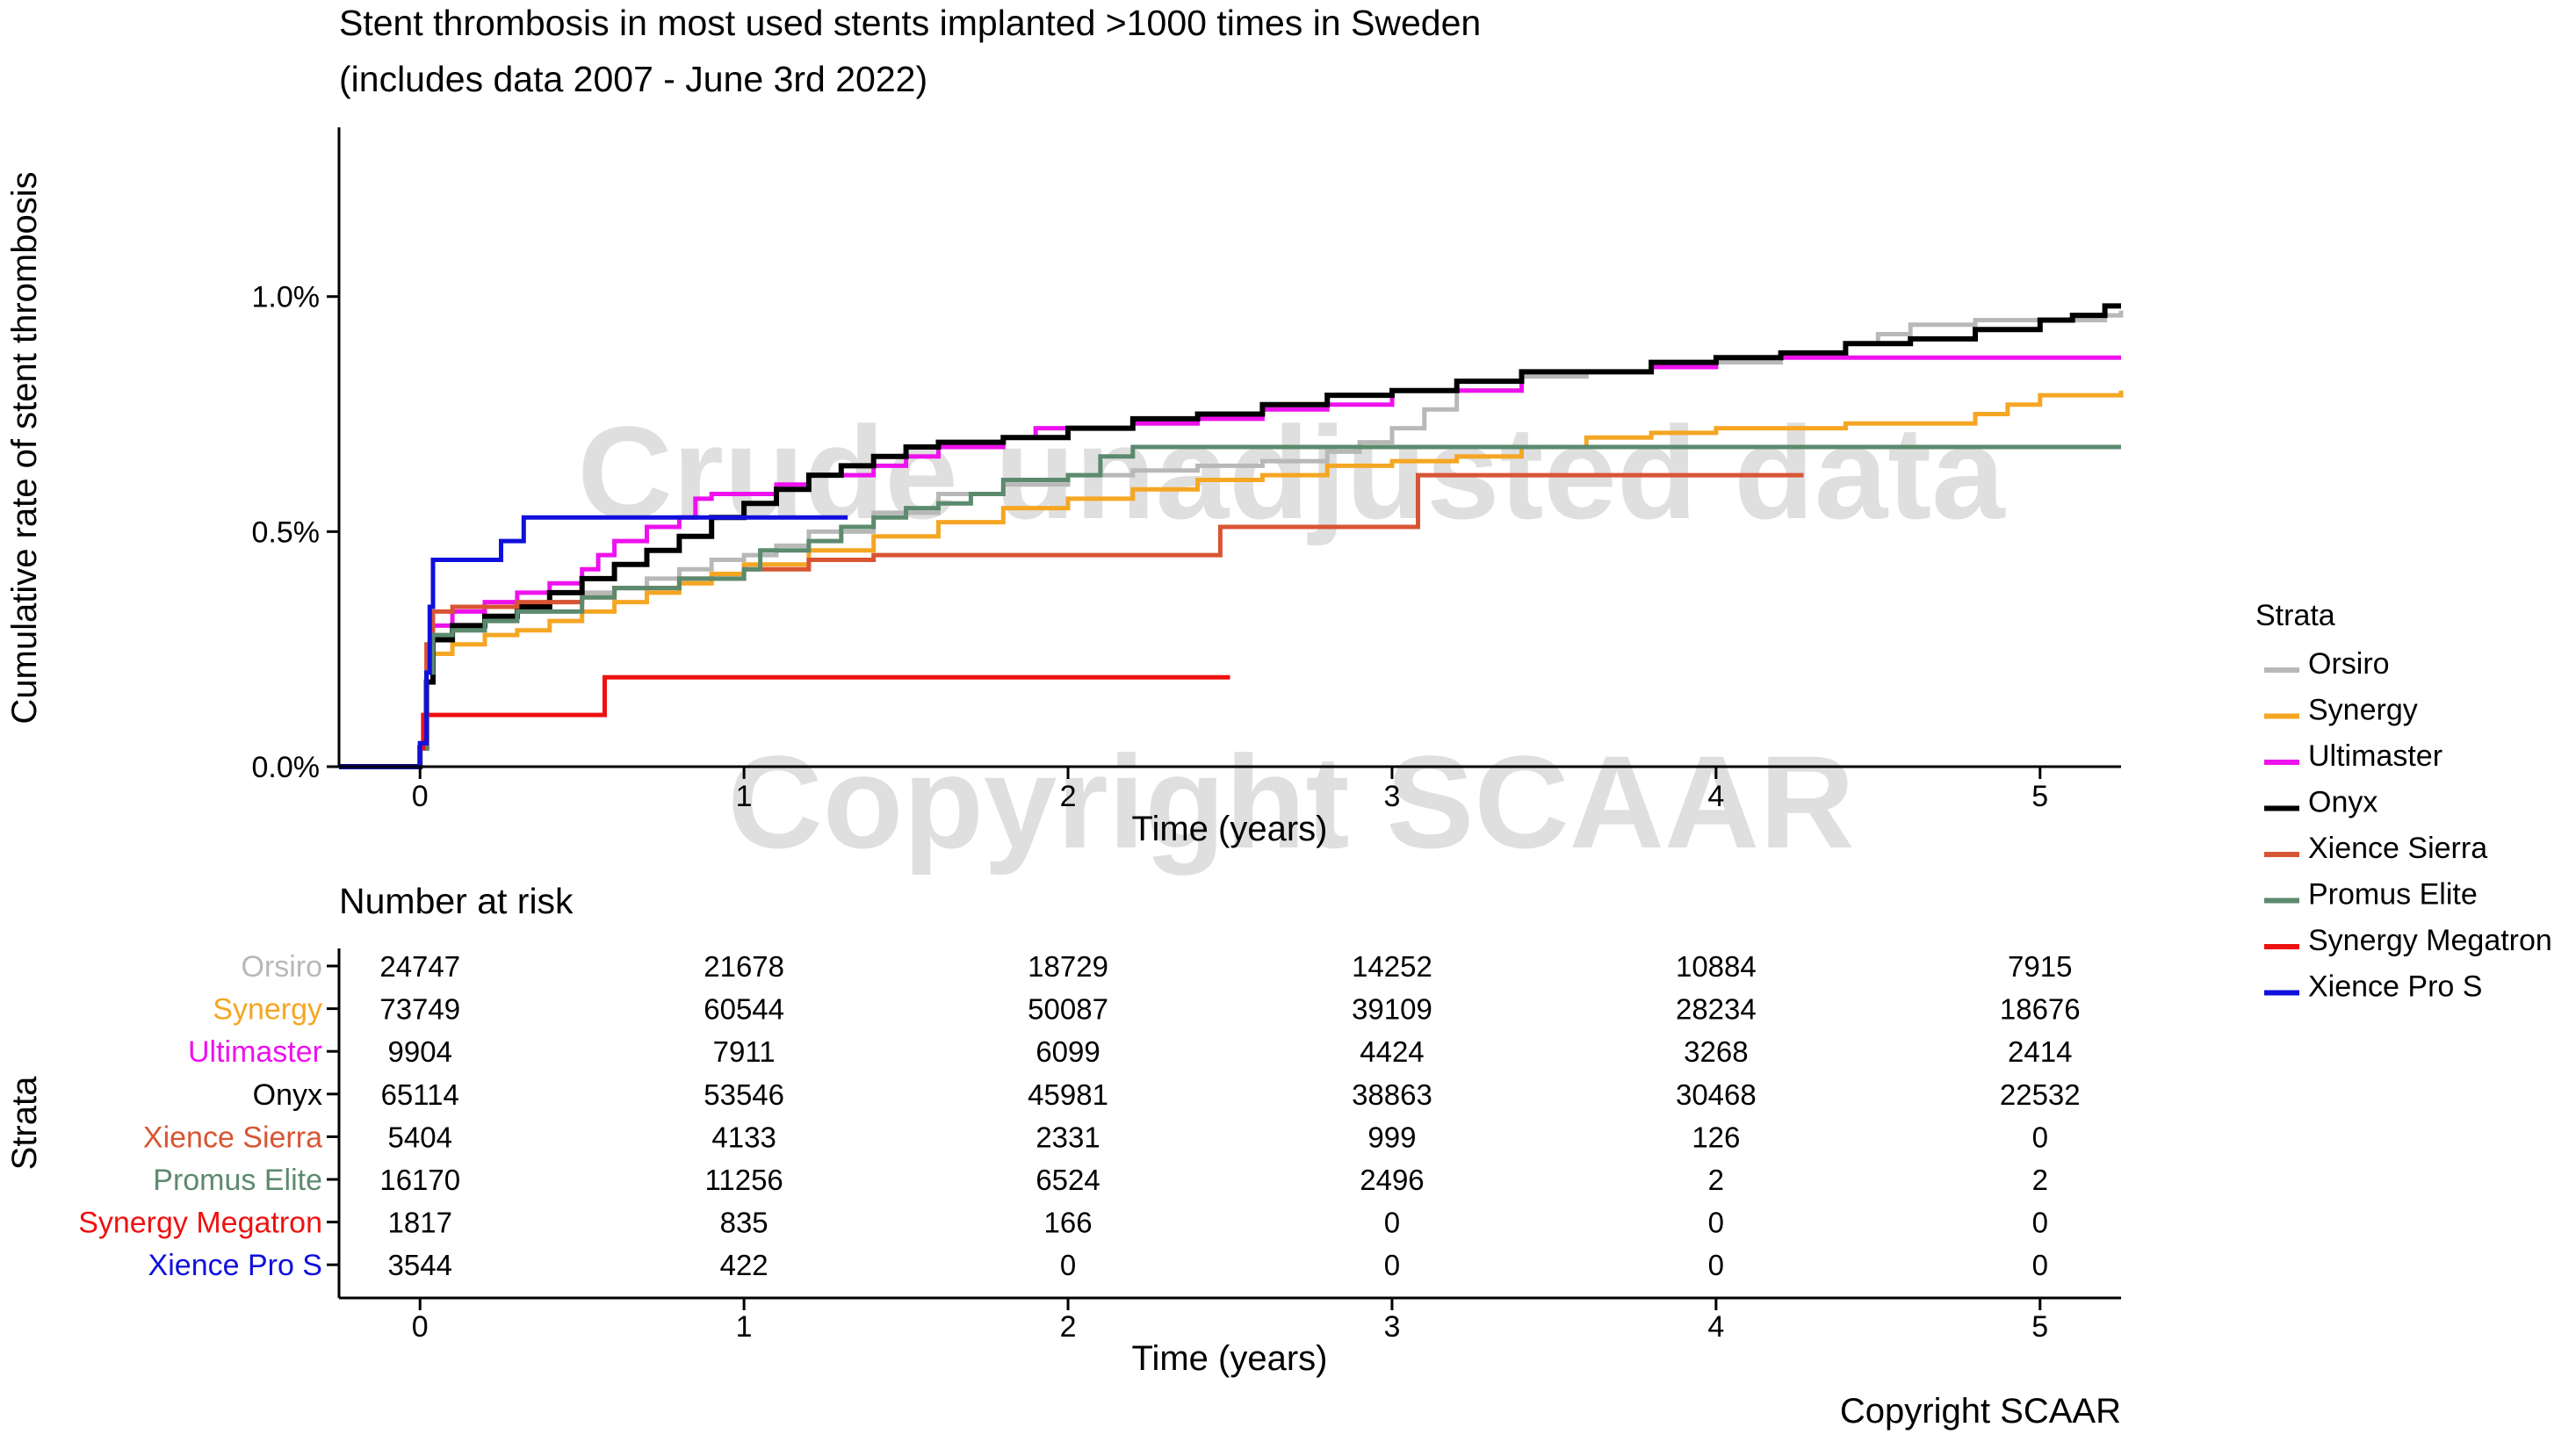  What do you see at coordinates (200, 1223) in the screenshot?
I see `risk-row-label: Synergy Megatron` at bounding box center [200, 1223].